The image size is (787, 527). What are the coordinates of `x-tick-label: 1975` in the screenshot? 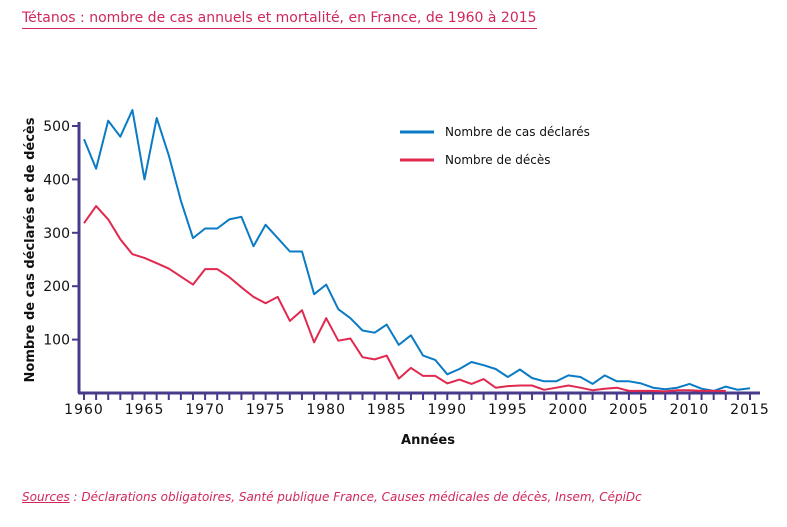 It's located at (266, 410).